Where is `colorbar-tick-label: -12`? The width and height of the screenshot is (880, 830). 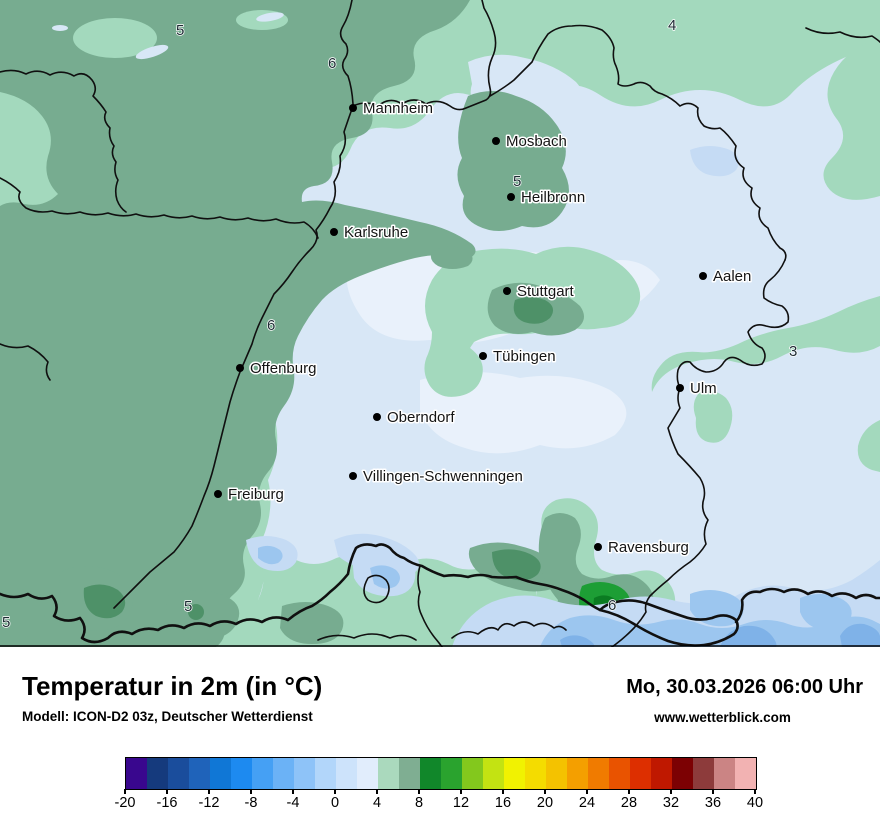
colorbar-tick-label: -12 is located at coordinates (209, 803).